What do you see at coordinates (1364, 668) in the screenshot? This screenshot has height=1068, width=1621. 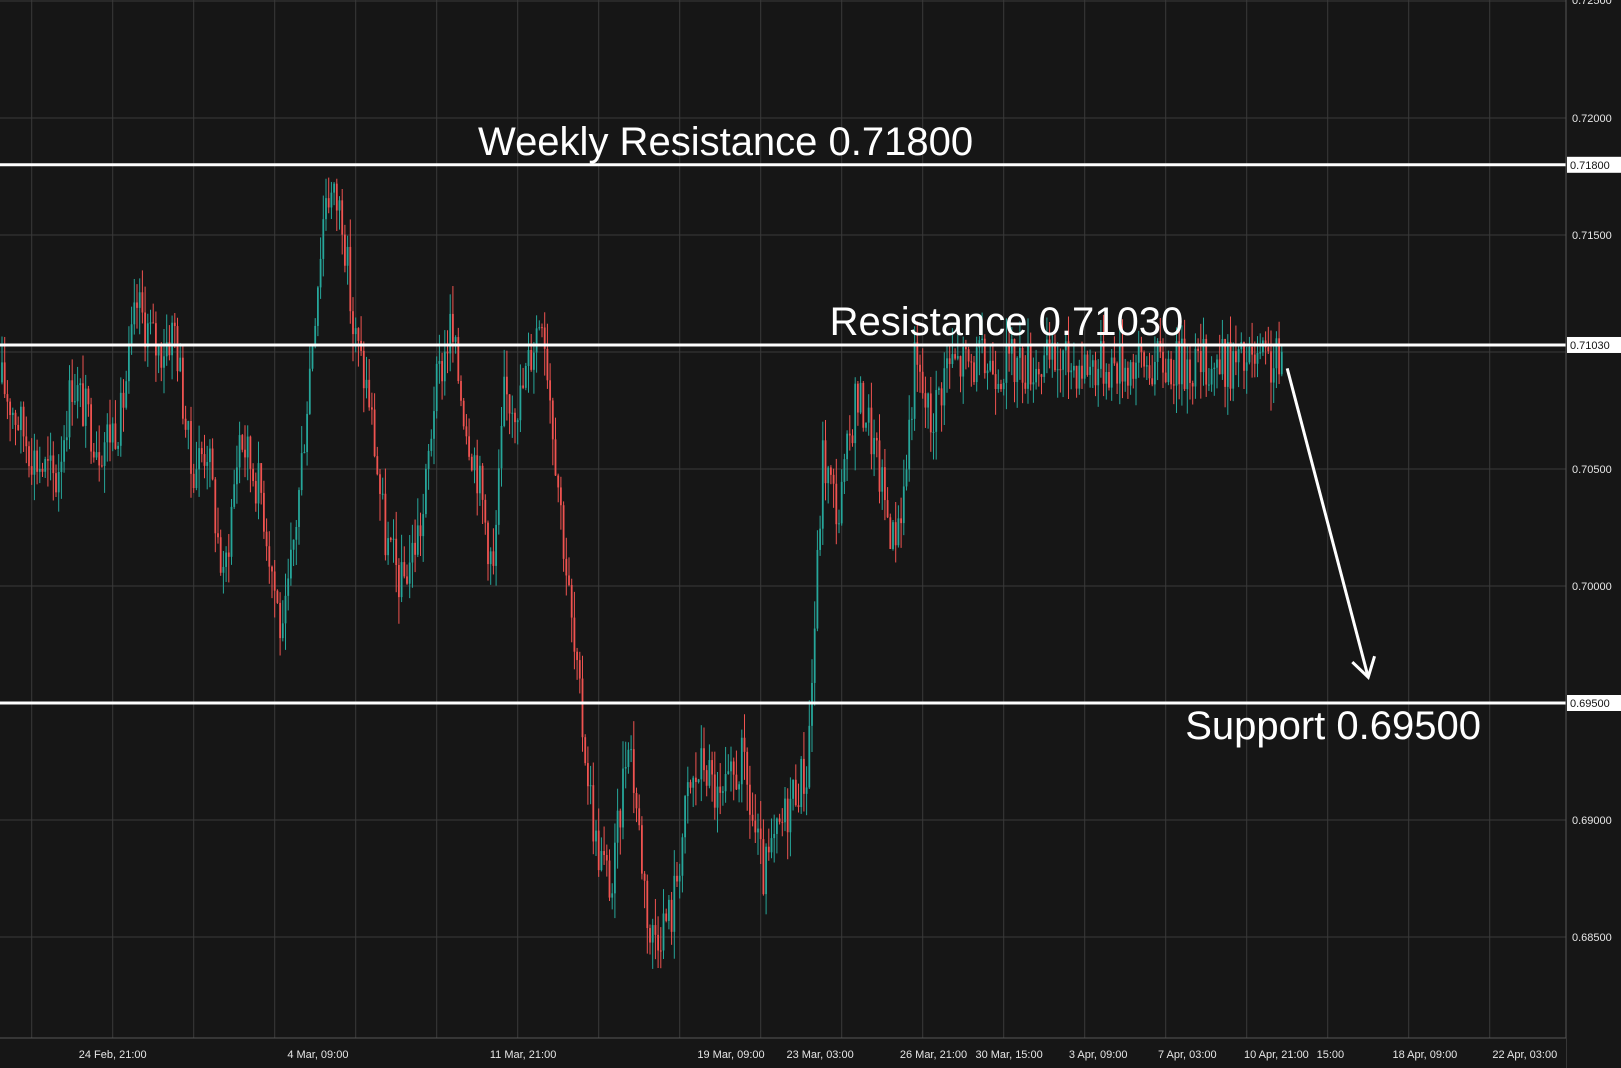 I see `arrow-head` at bounding box center [1364, 668].